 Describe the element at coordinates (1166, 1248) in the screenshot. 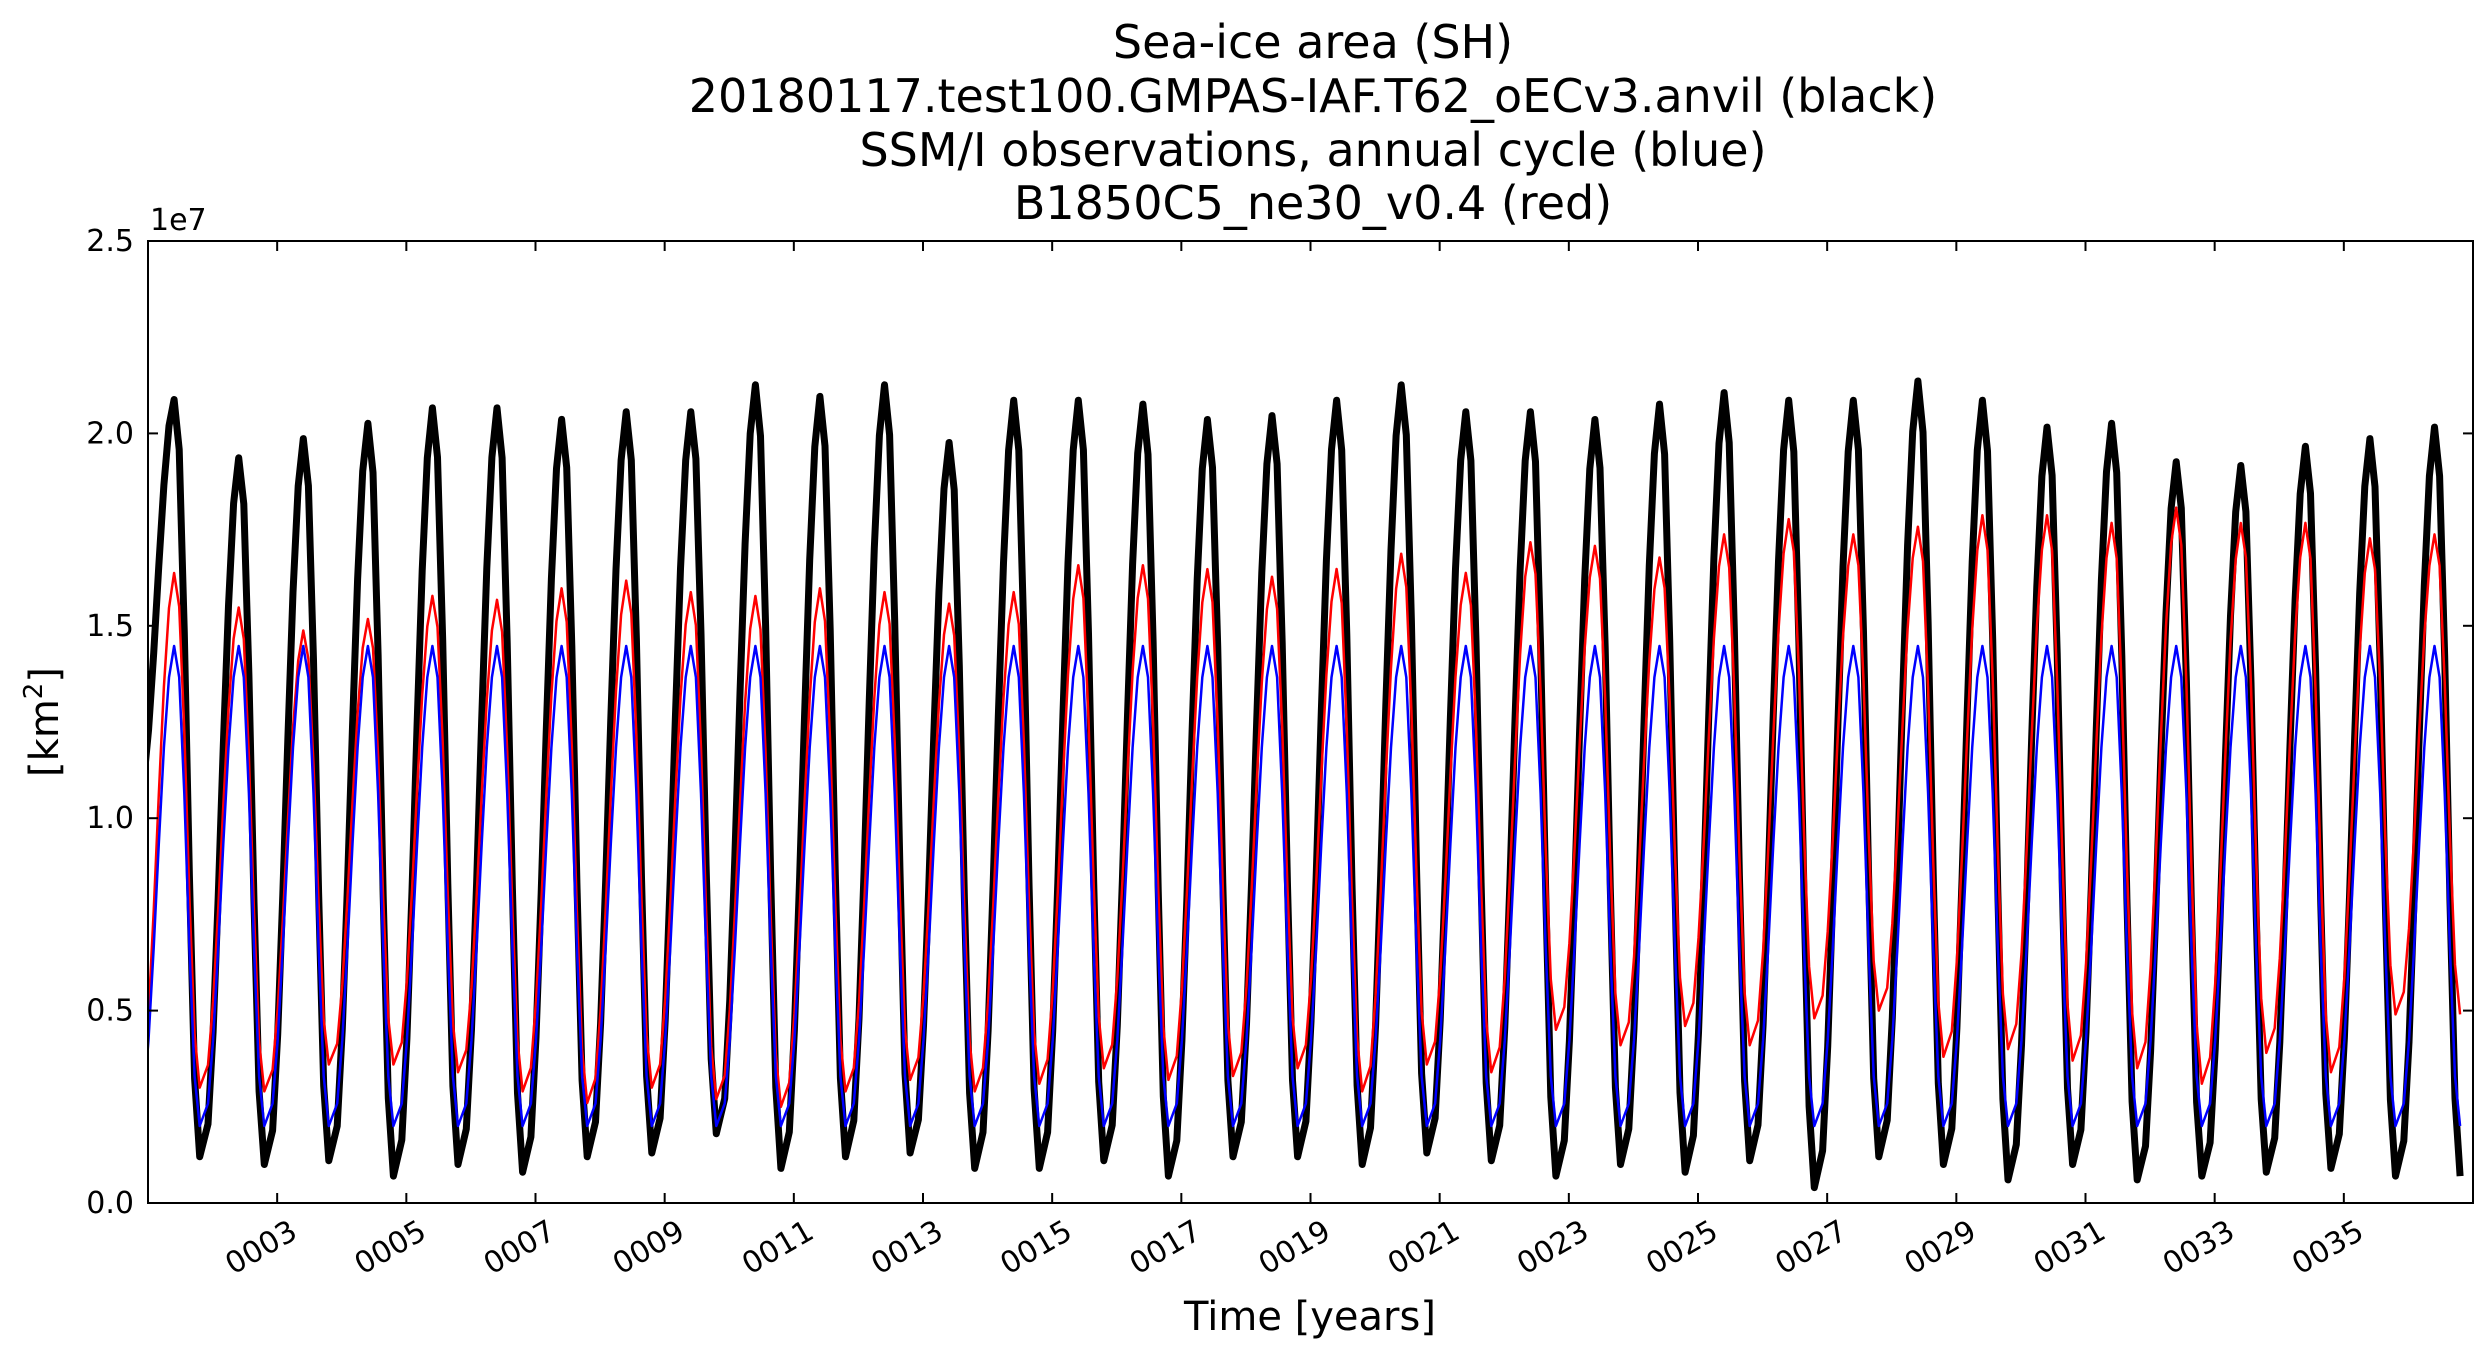

I see `x-tick-label: 0017` at that location.